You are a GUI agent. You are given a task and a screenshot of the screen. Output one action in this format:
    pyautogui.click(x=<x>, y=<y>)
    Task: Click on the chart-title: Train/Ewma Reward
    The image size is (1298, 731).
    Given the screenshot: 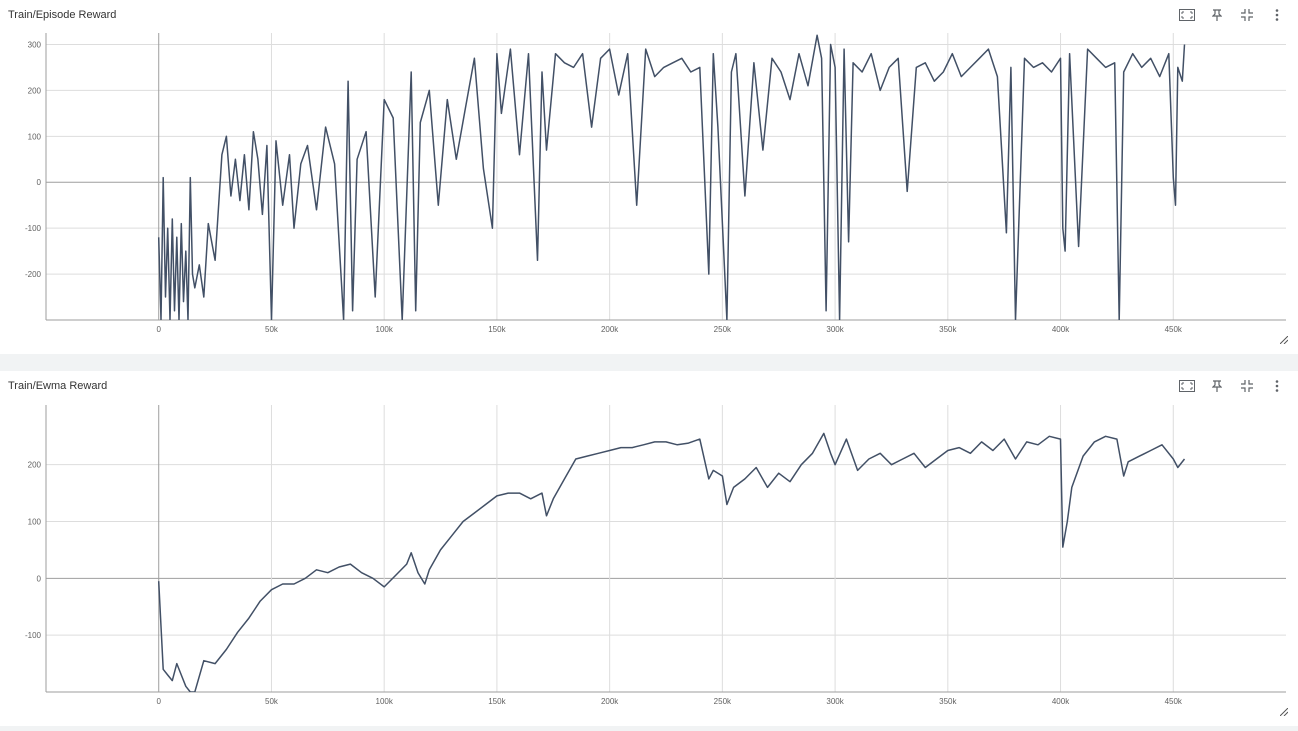 What is the action you would take?
    pyautogui.click(x=58, y=386)
    